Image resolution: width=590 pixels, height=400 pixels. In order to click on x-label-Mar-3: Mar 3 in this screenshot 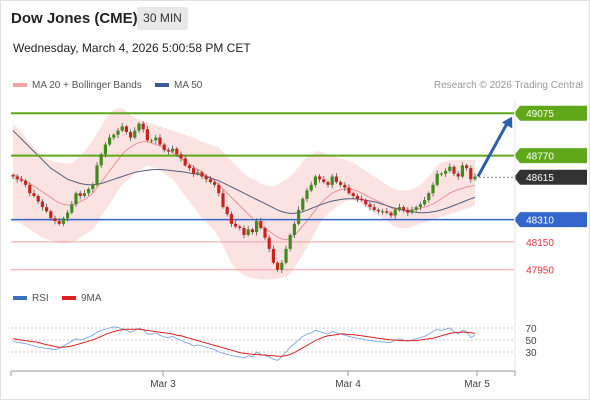, I will do `click(163, 384)`.